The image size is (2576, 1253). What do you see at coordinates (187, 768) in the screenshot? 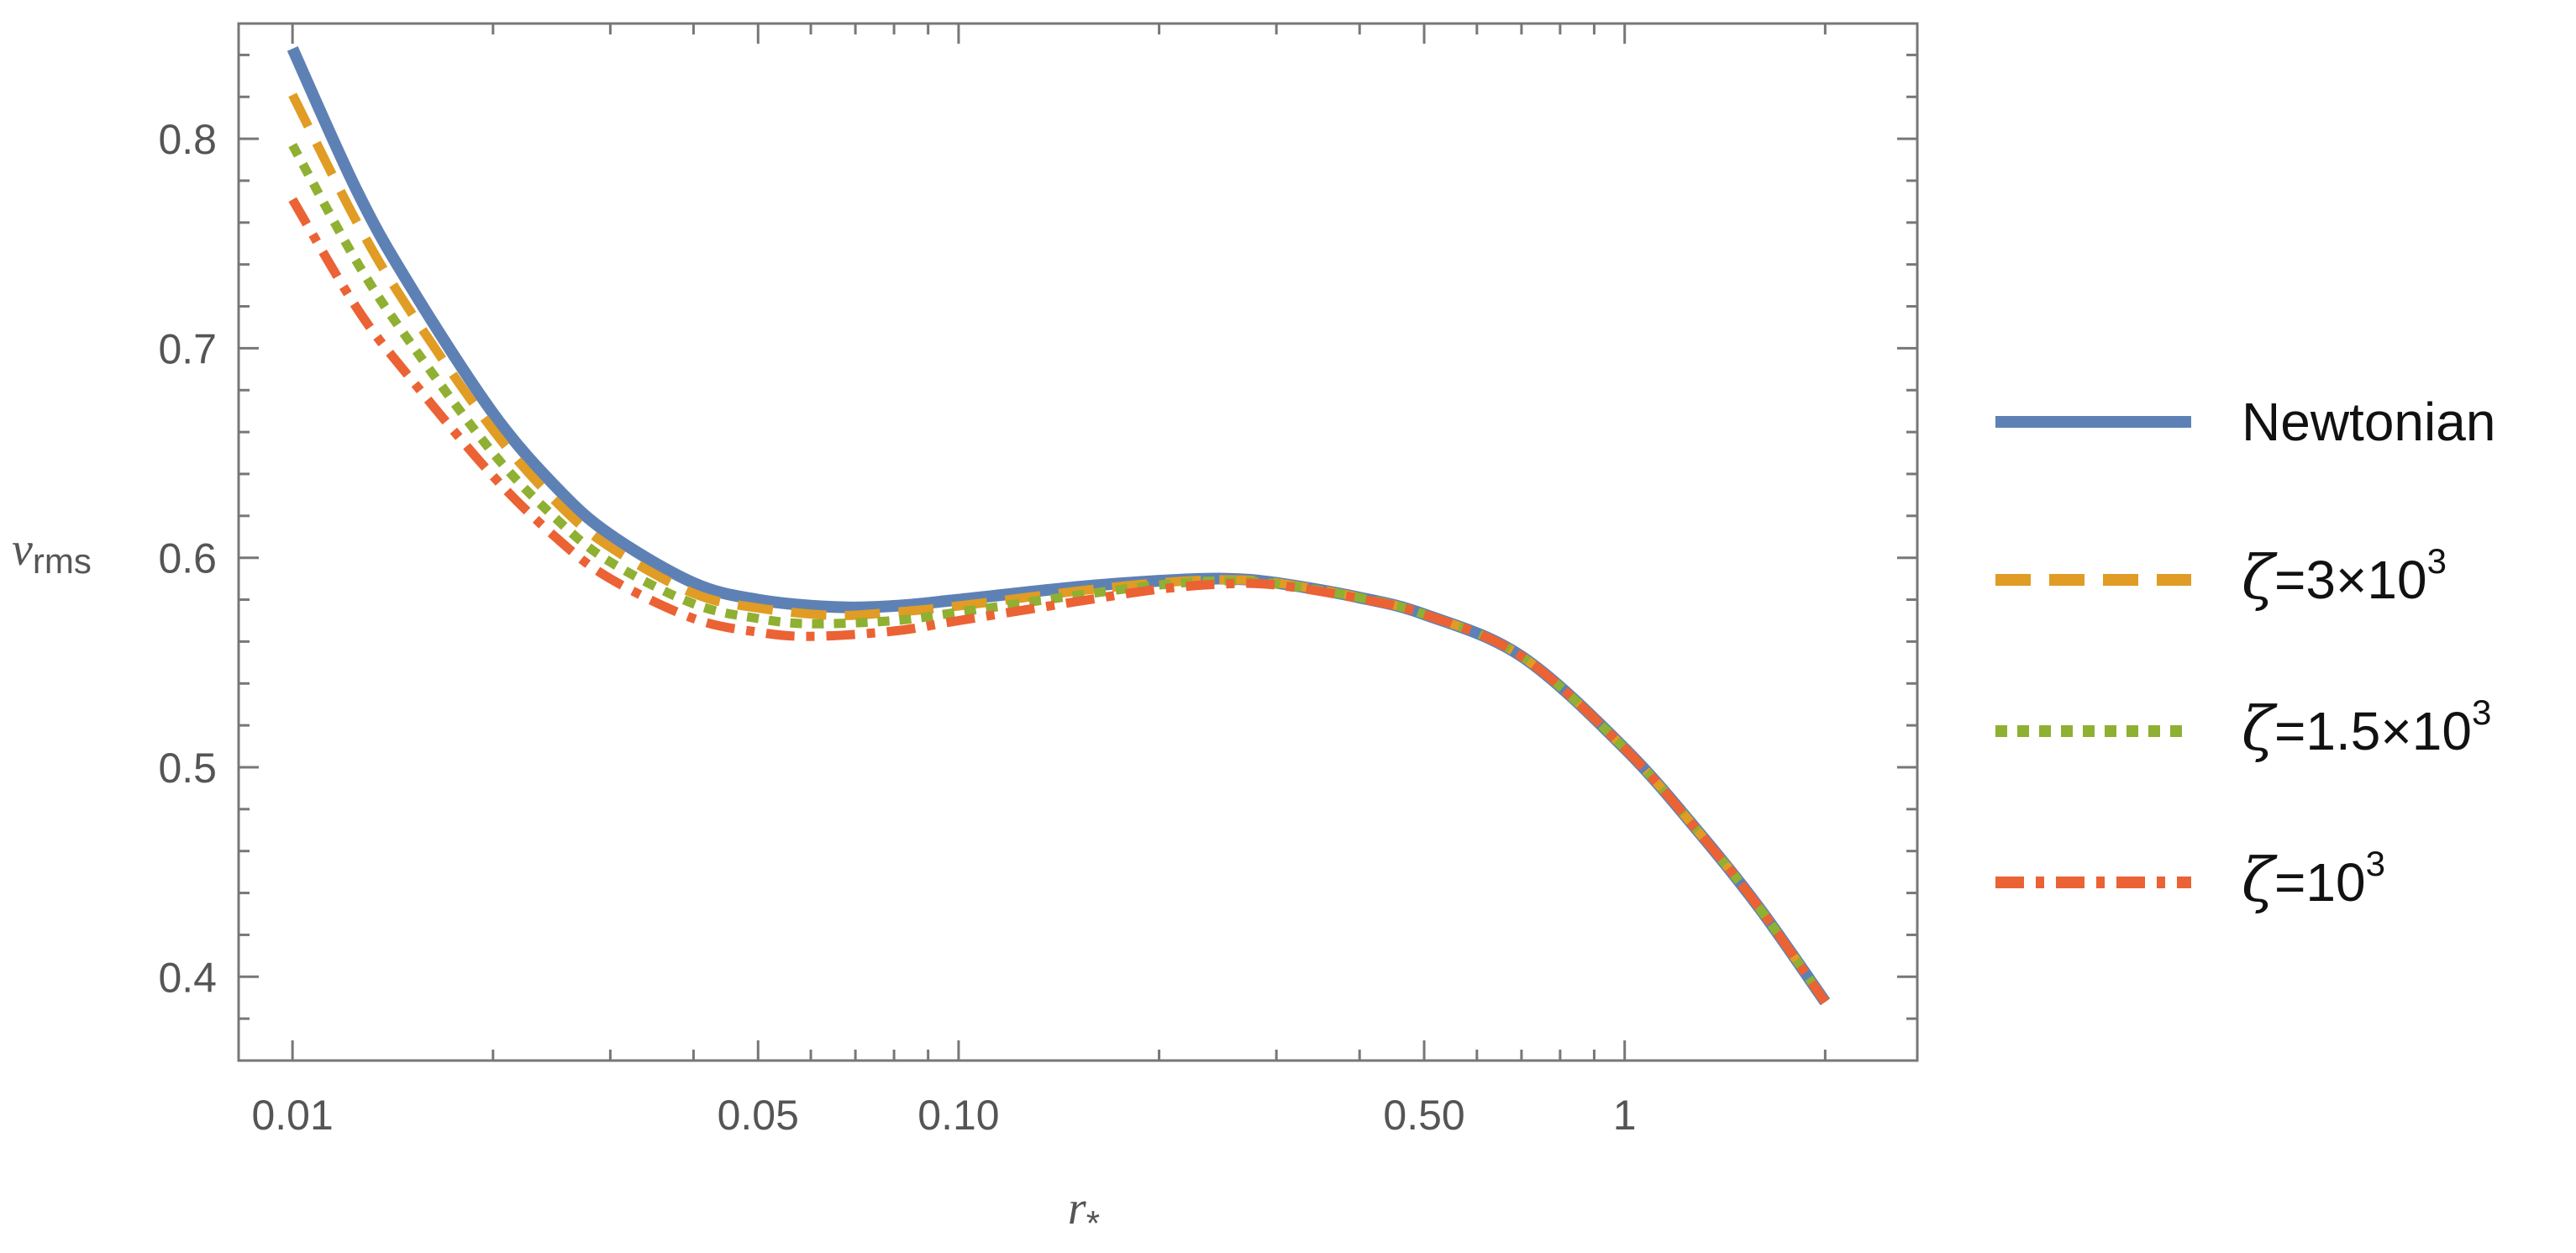
I see `y-tick-label: 0.5` at bounding box center [187, 768].